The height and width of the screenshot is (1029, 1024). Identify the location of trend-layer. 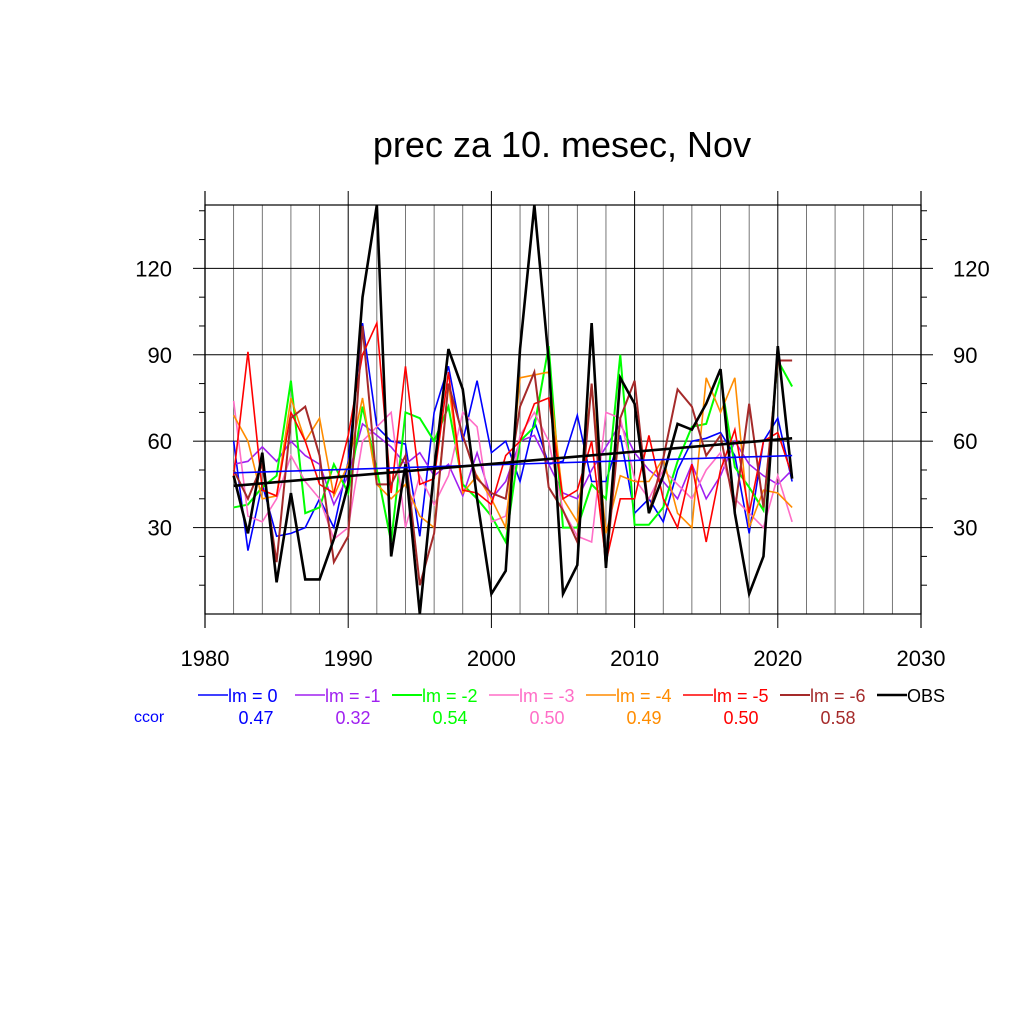
(513, 462).